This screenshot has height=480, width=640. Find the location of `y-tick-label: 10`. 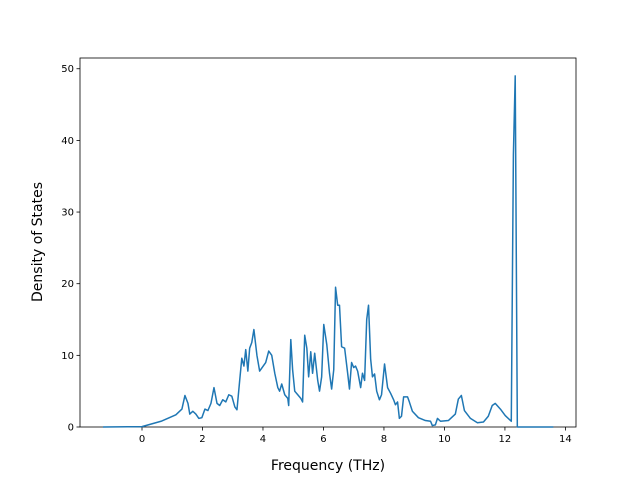

y-tick-label: 10 is located at coordinates (67, 356).